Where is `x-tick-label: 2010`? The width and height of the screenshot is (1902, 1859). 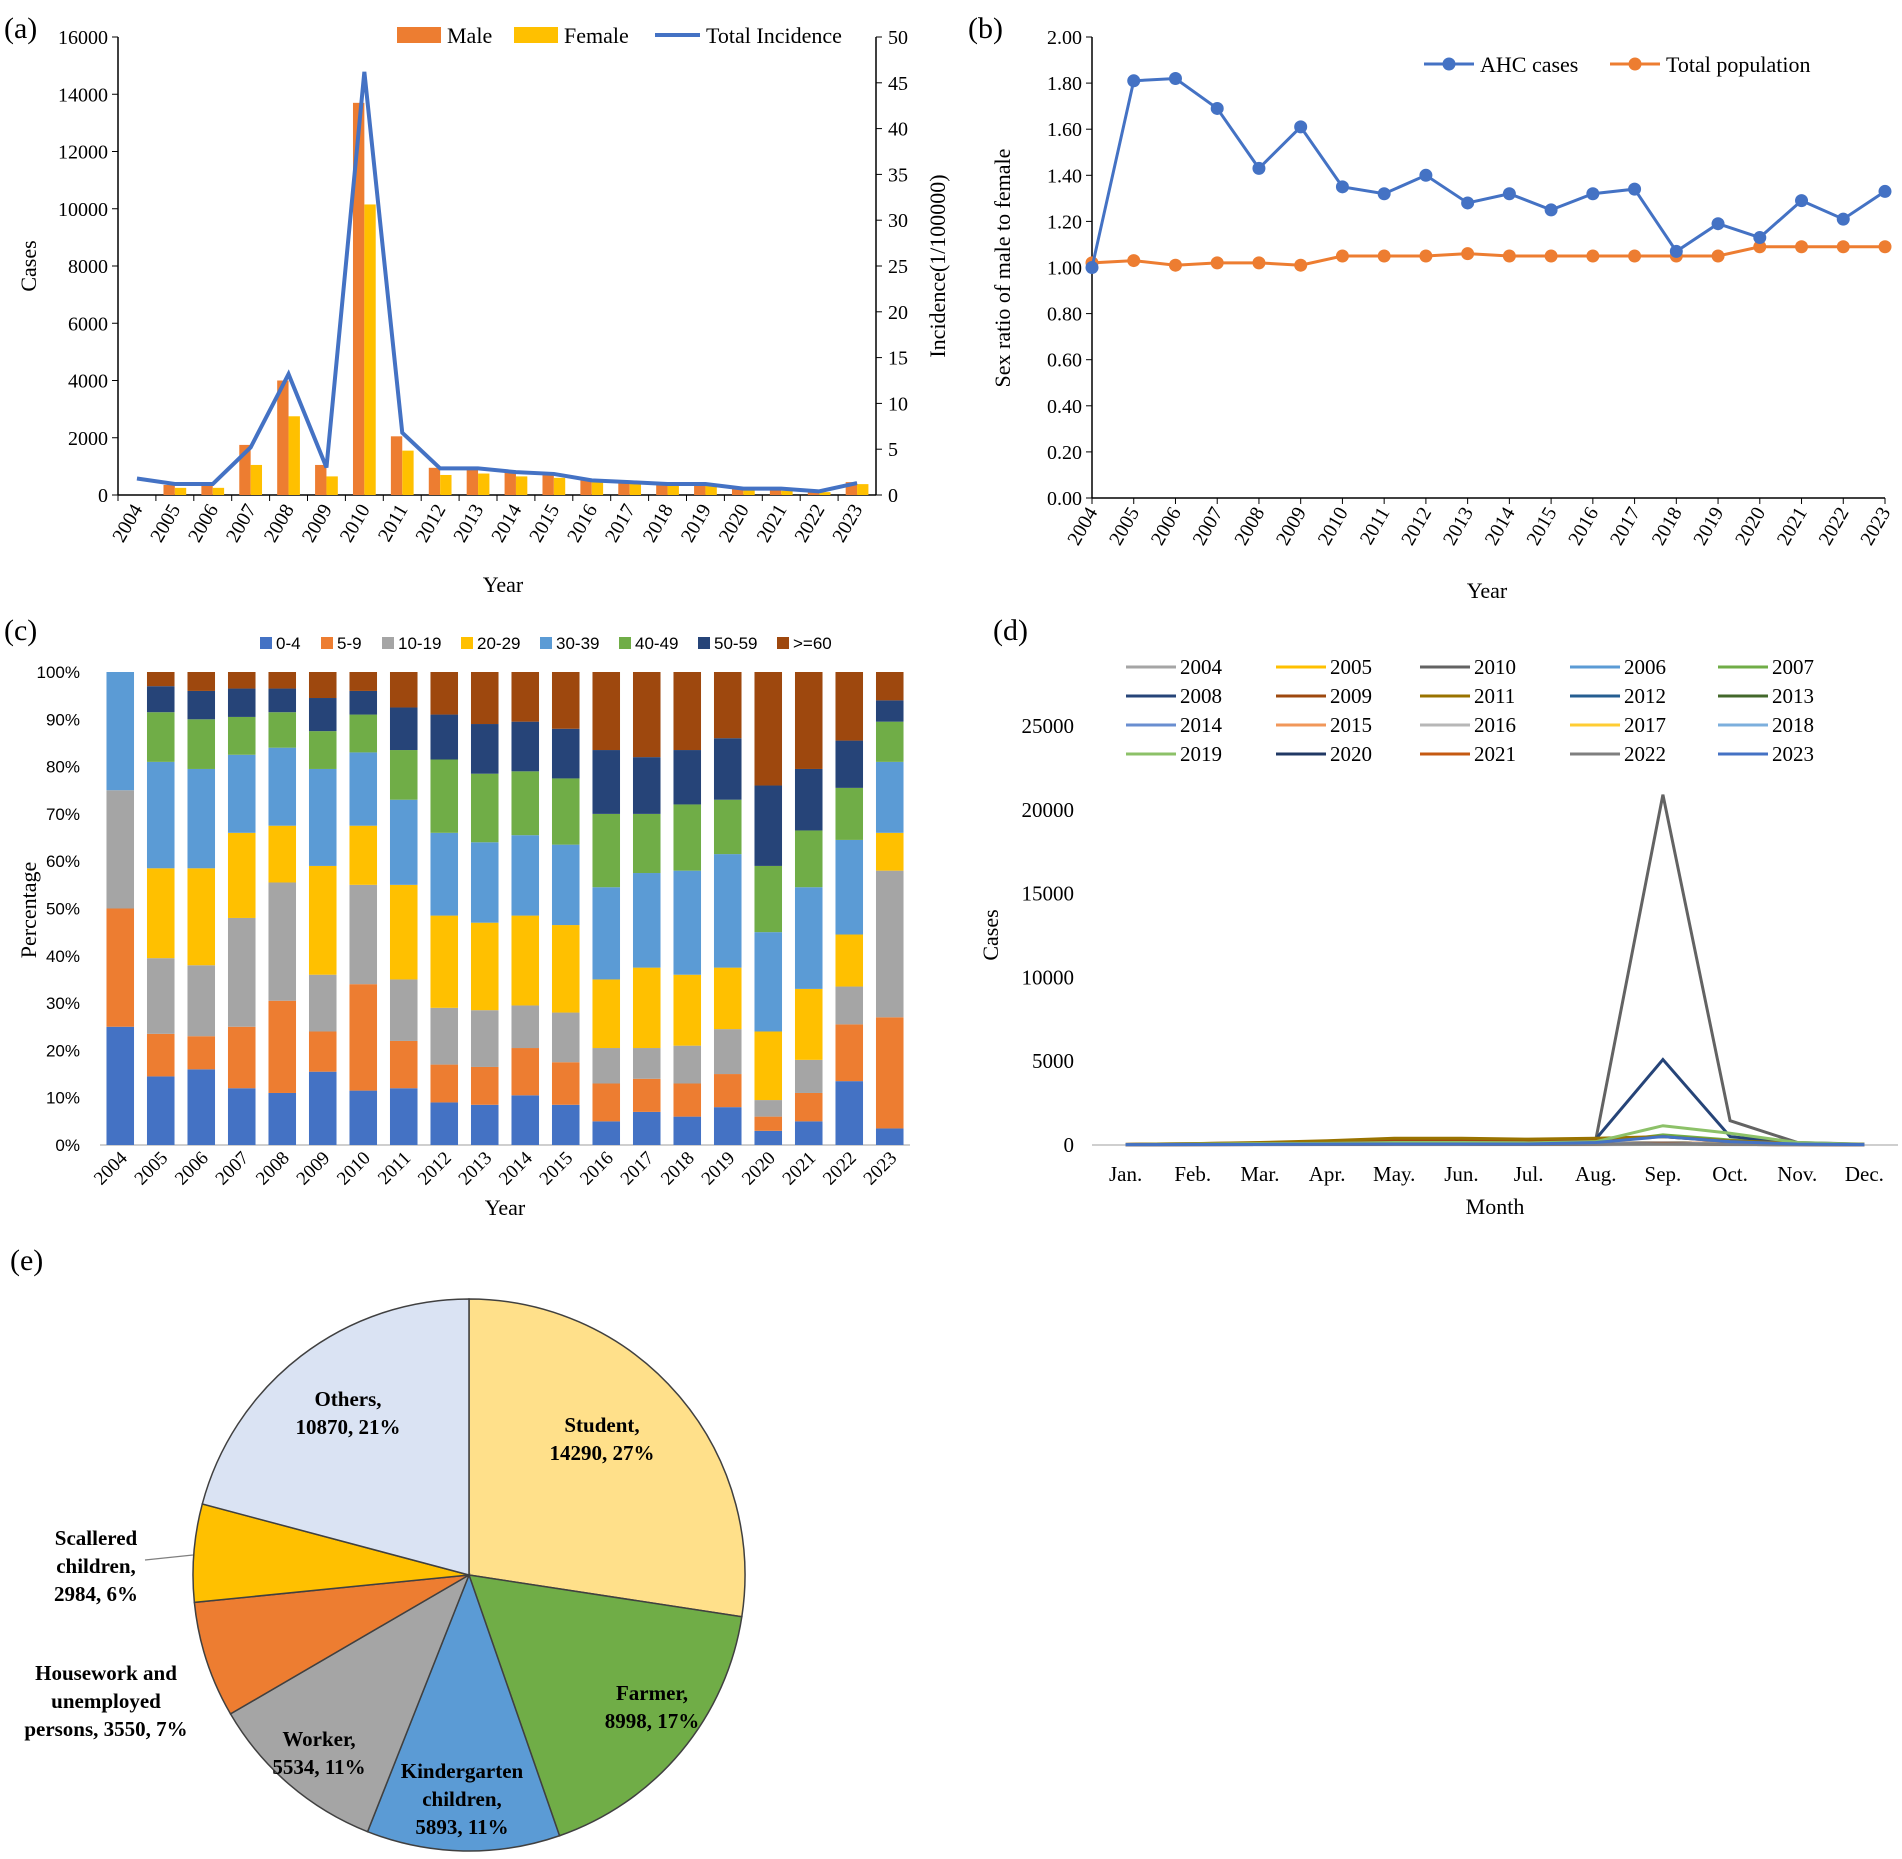
x-tick-label: 2010 is located at coordinates (354, 1169).